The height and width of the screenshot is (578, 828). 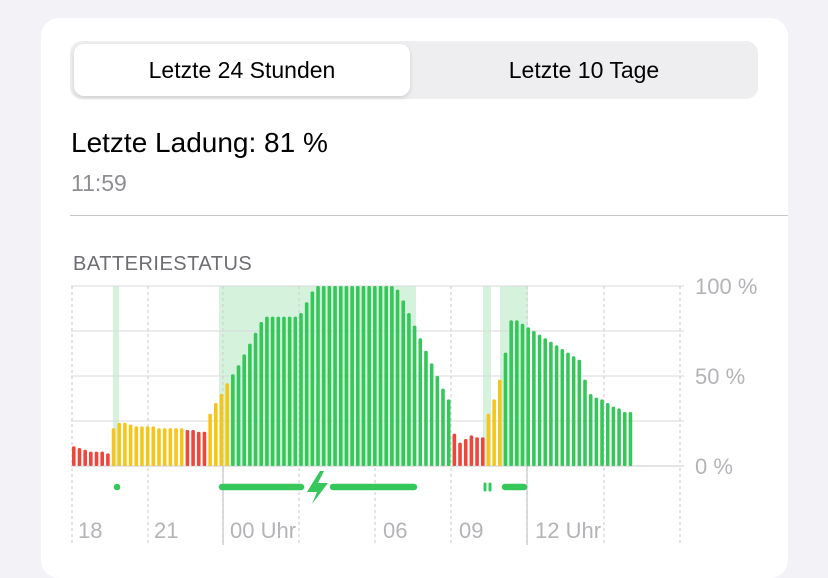 What do you see at coordinates (242, 70) in the screenshot?
I see `tab-last-24-hours: Letzte 24 Stunden` at bounding box center [242, 70].